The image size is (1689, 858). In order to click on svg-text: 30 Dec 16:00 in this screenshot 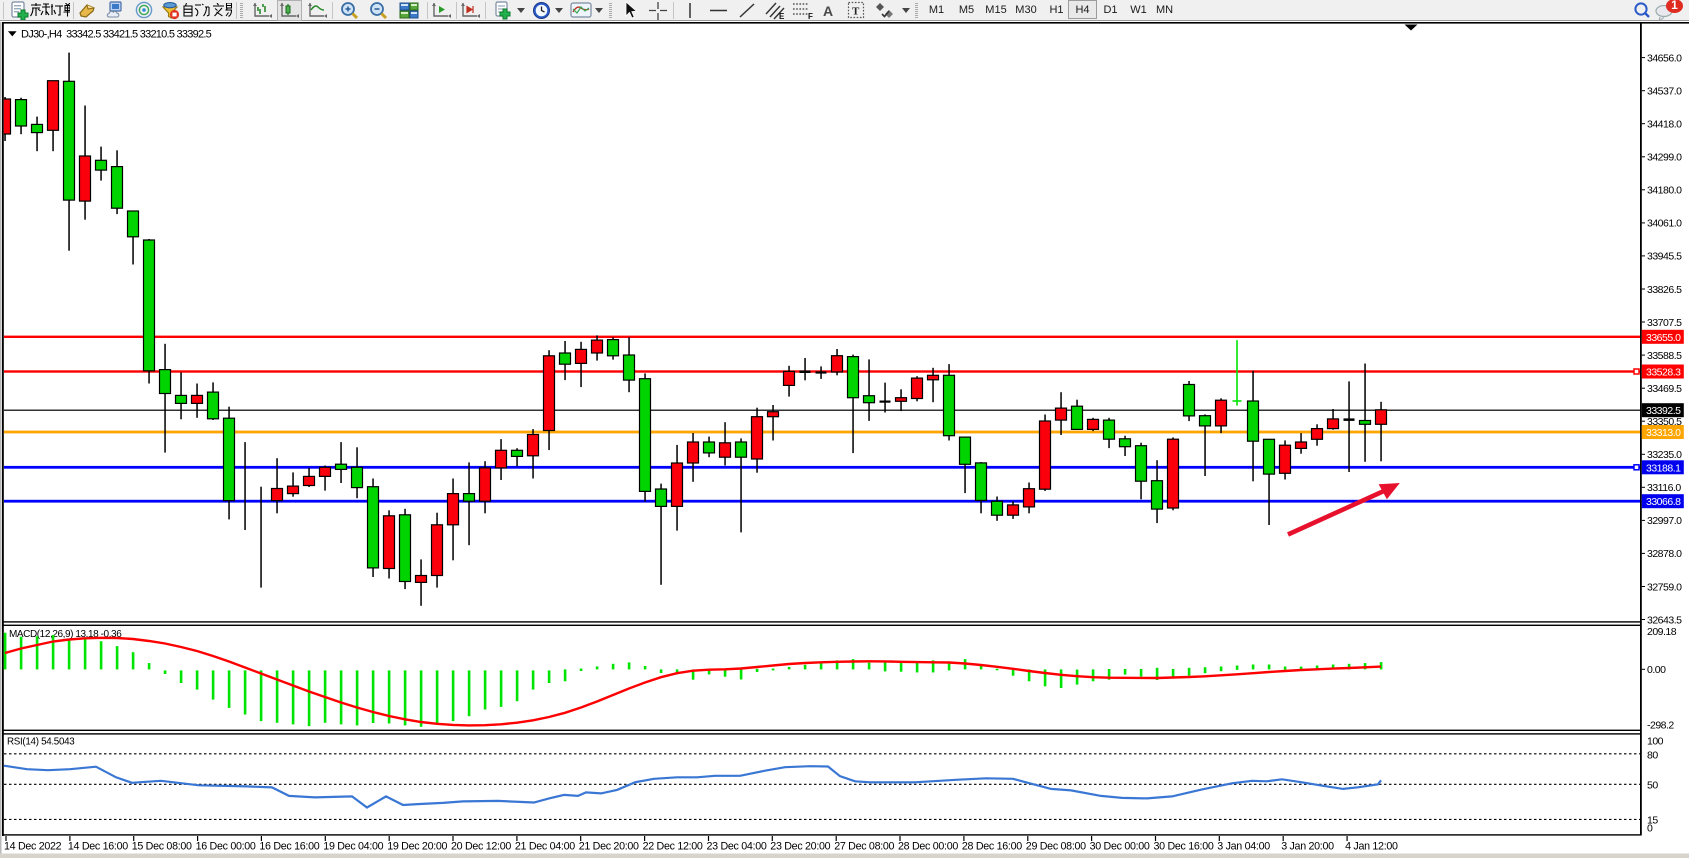, I will do `click(1184, 847)`.